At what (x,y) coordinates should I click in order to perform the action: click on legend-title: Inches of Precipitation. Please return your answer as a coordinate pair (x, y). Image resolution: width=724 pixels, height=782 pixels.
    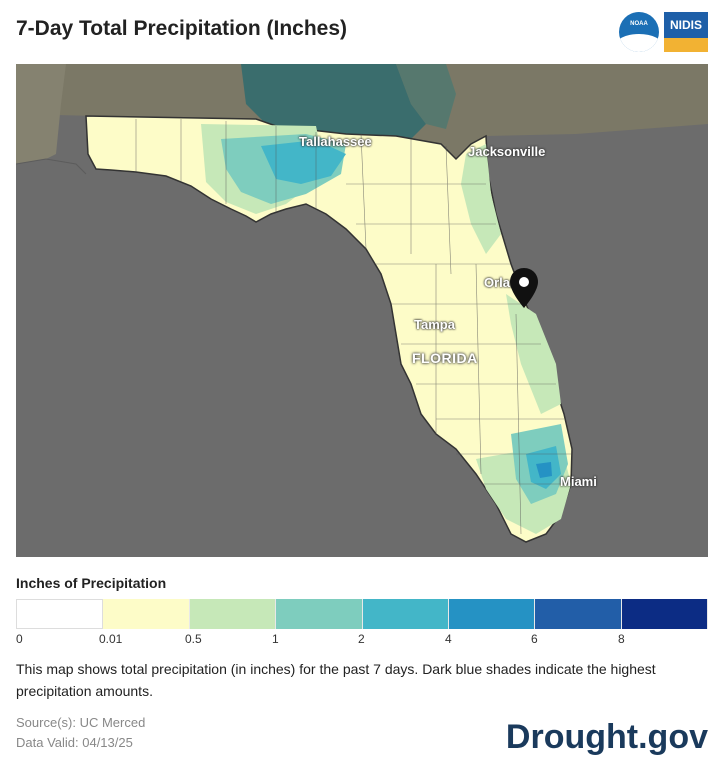
    Looking at the image, I should click on (91, 583).